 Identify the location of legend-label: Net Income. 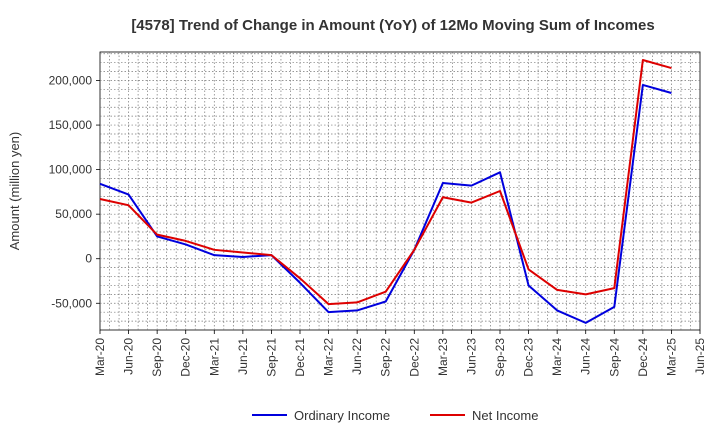
(505, 415).